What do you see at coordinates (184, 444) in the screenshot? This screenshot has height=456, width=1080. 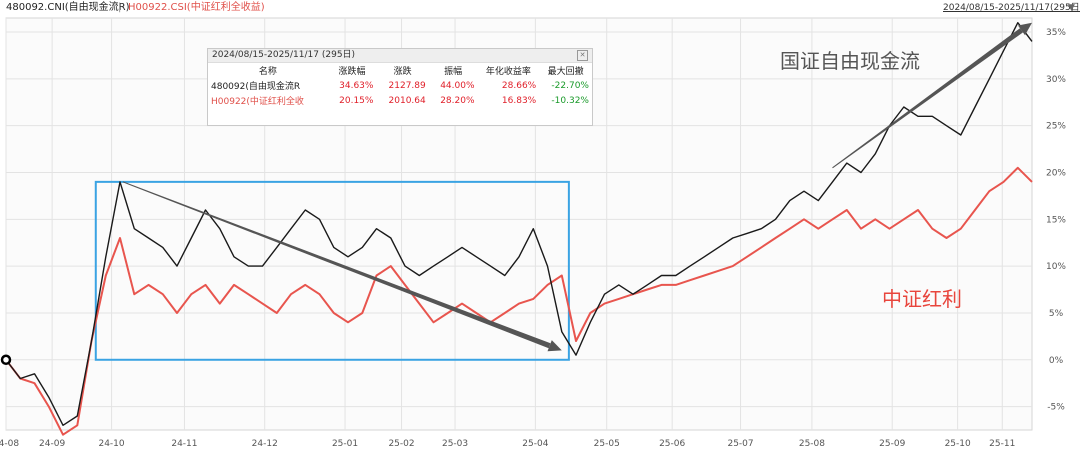 I see `x-tick-label: 24-11` at bounding box center [184, 444].